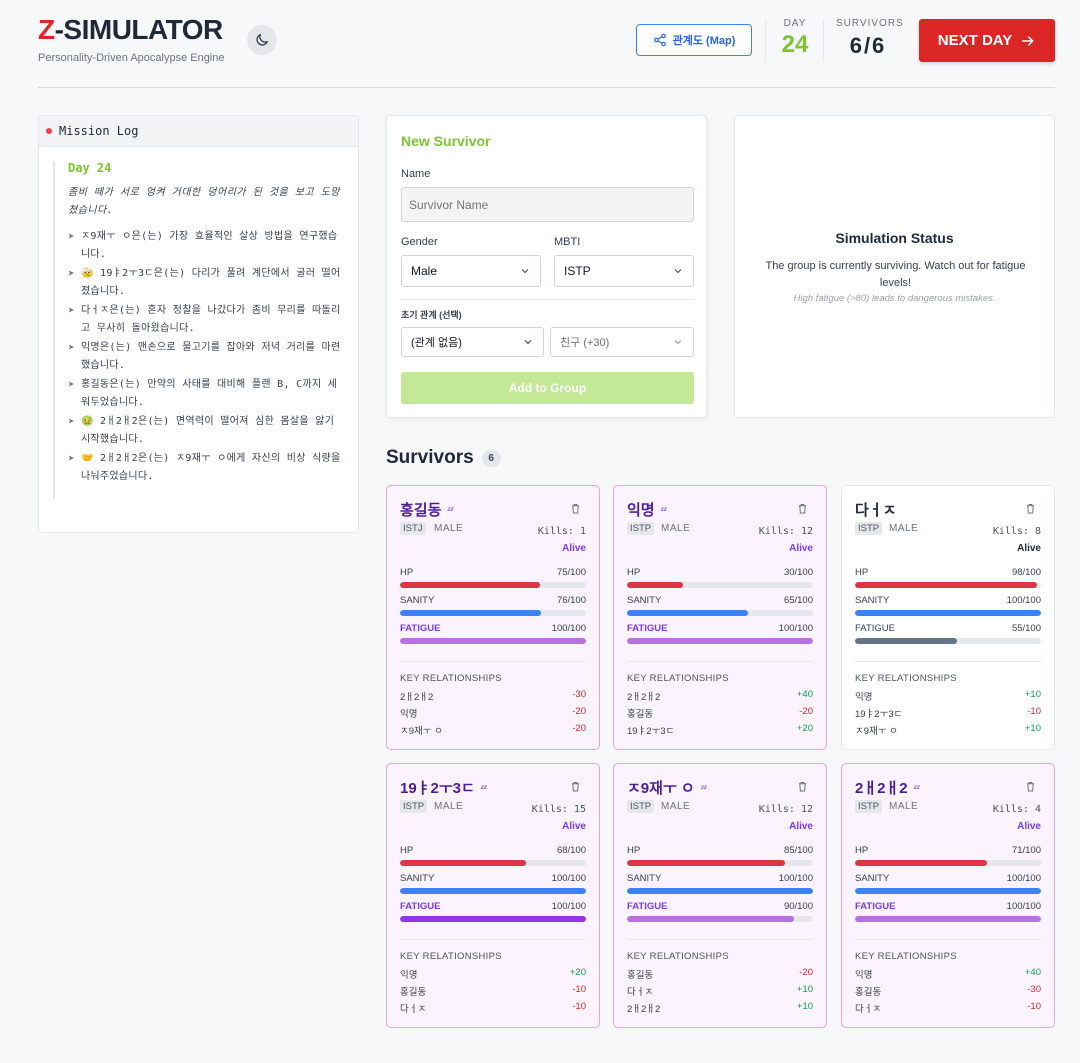 The width and height of the screenshot is (1080, 1063). I want to click on relationship-row: 익명 +20, so click(493, 974).